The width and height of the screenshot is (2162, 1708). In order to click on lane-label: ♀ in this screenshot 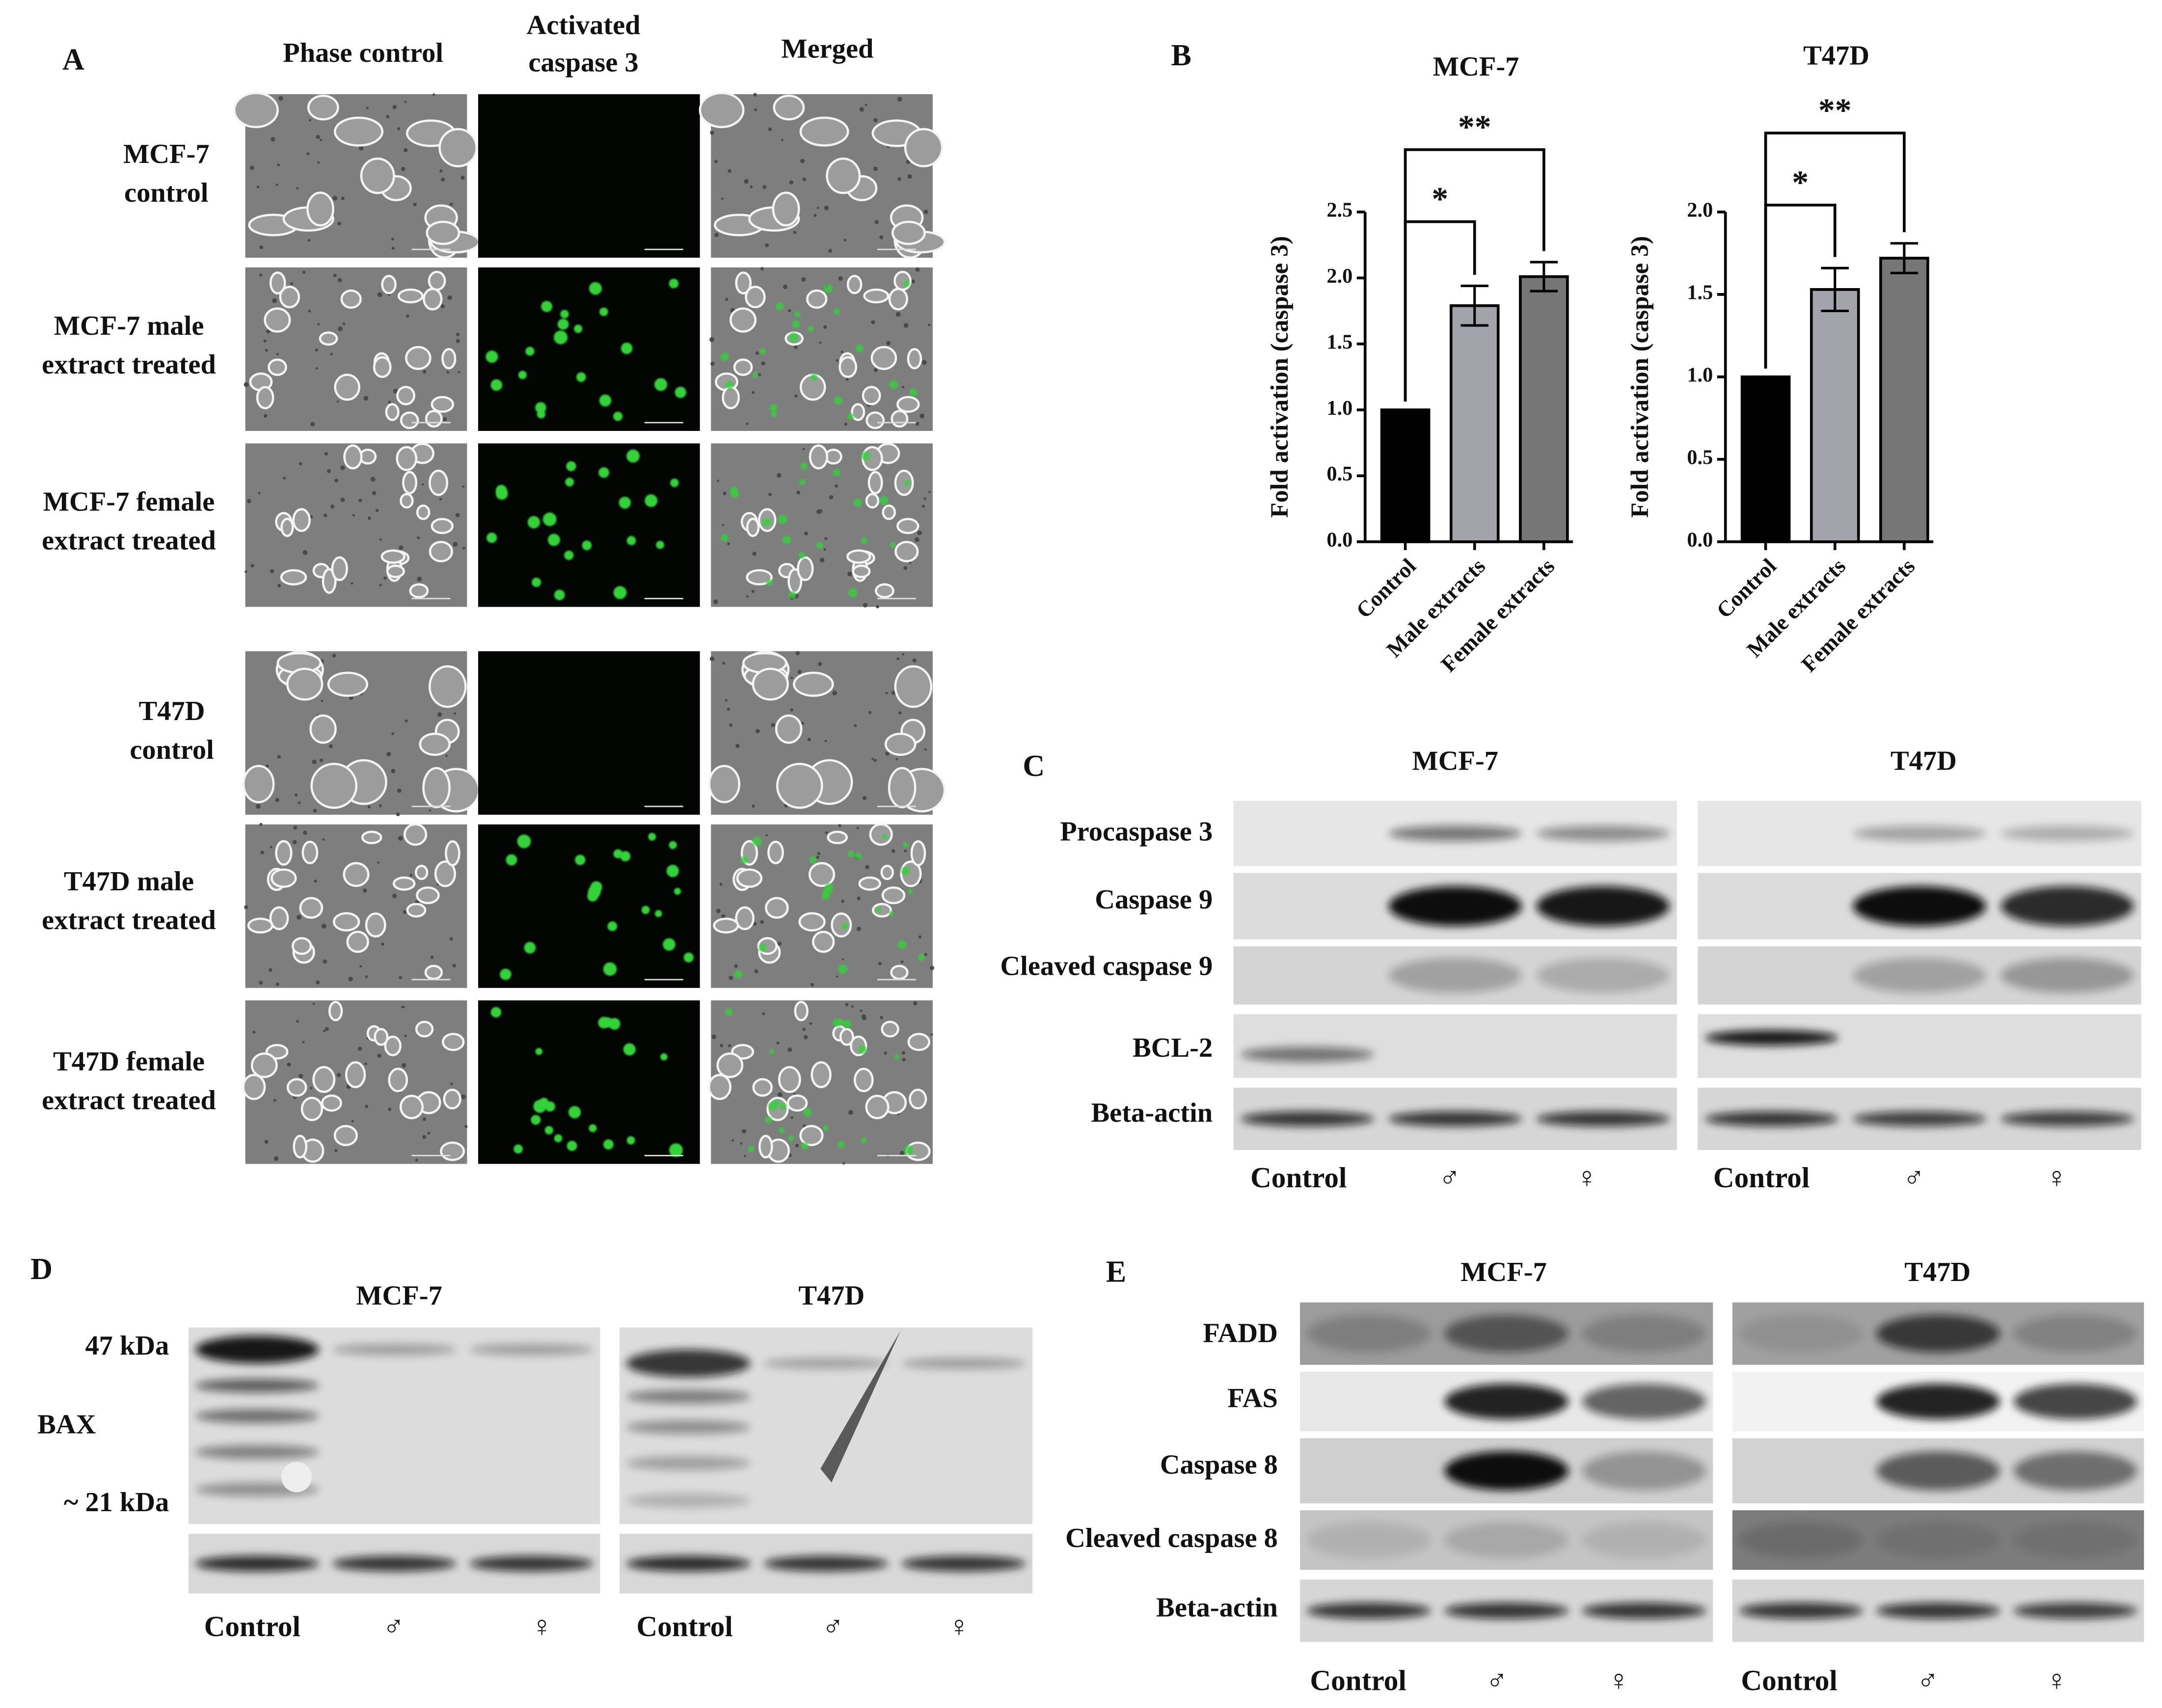, I will do `click(1618, 1680)`.